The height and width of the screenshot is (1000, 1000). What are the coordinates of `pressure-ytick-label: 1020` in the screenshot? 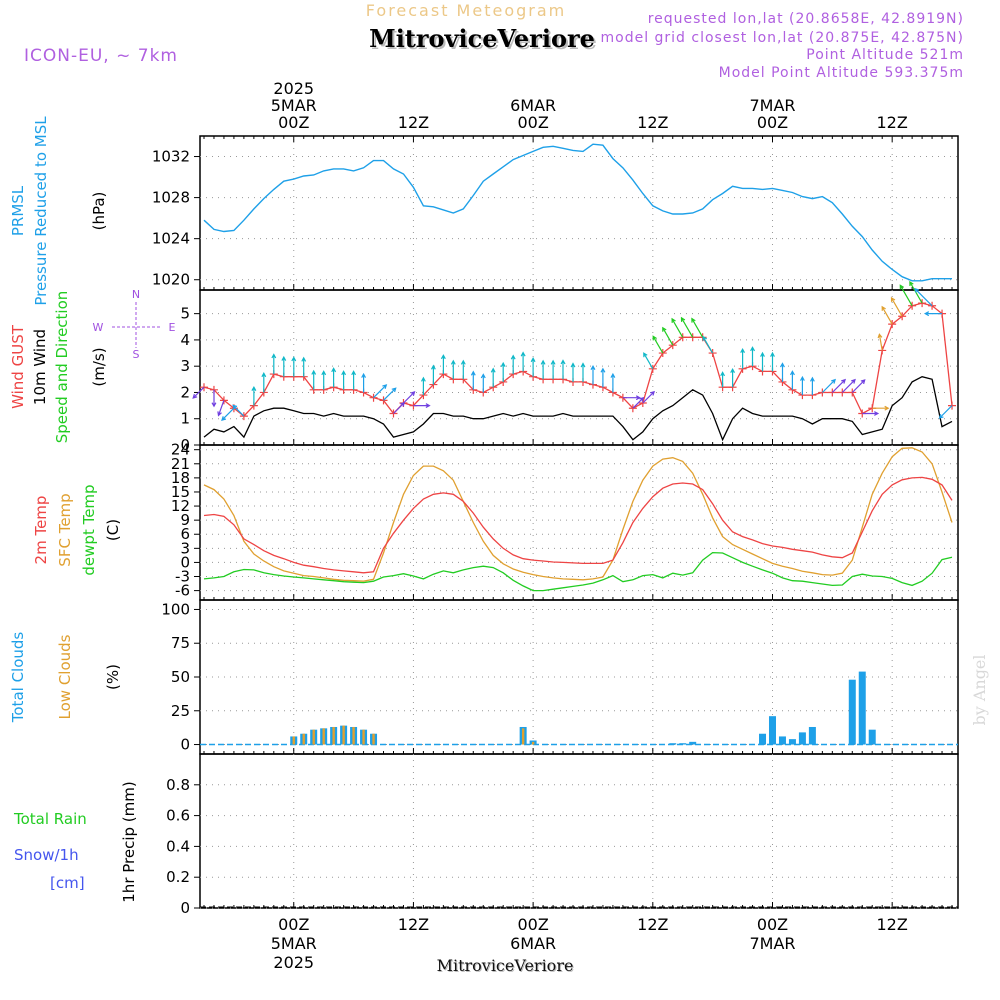 It's located at (171, 280).